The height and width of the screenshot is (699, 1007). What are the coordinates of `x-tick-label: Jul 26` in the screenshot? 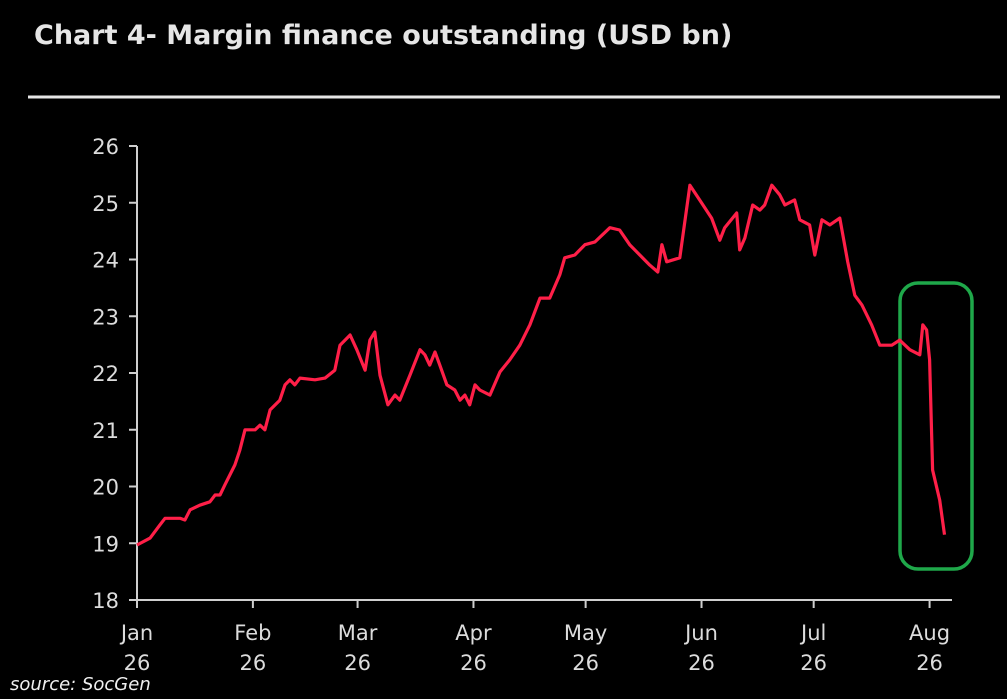 It's located at (813, 648).